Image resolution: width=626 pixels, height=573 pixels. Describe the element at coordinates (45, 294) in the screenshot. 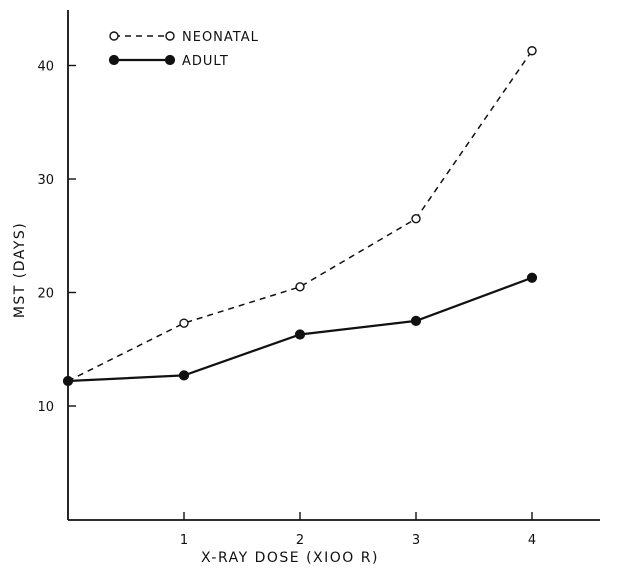

I see `y-tick-label: 20` at that location.